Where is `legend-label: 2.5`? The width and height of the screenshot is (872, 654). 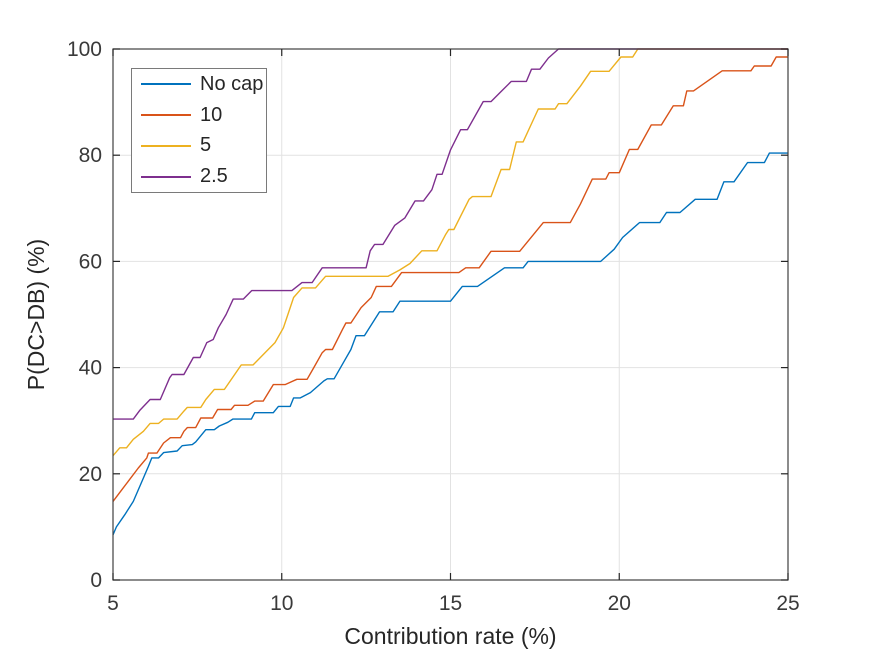 legend-label: 2.5 is located at coordinates (214, 176).